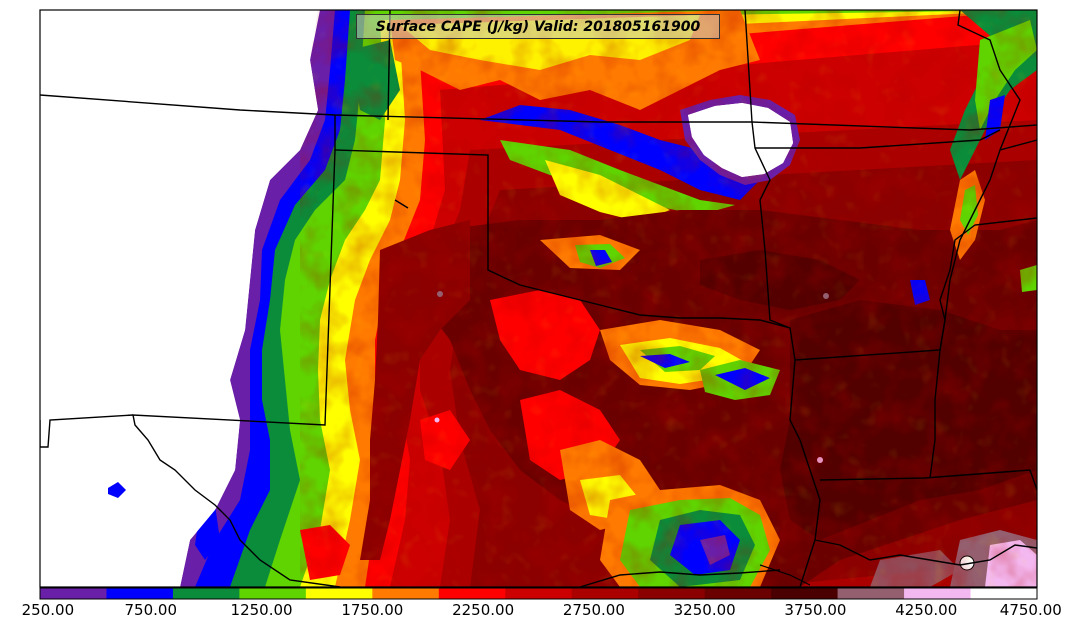 This screenshot has width=1081, height=633. I want to click on colorbar-tick-label: 4750.00, so click(1030, 610).